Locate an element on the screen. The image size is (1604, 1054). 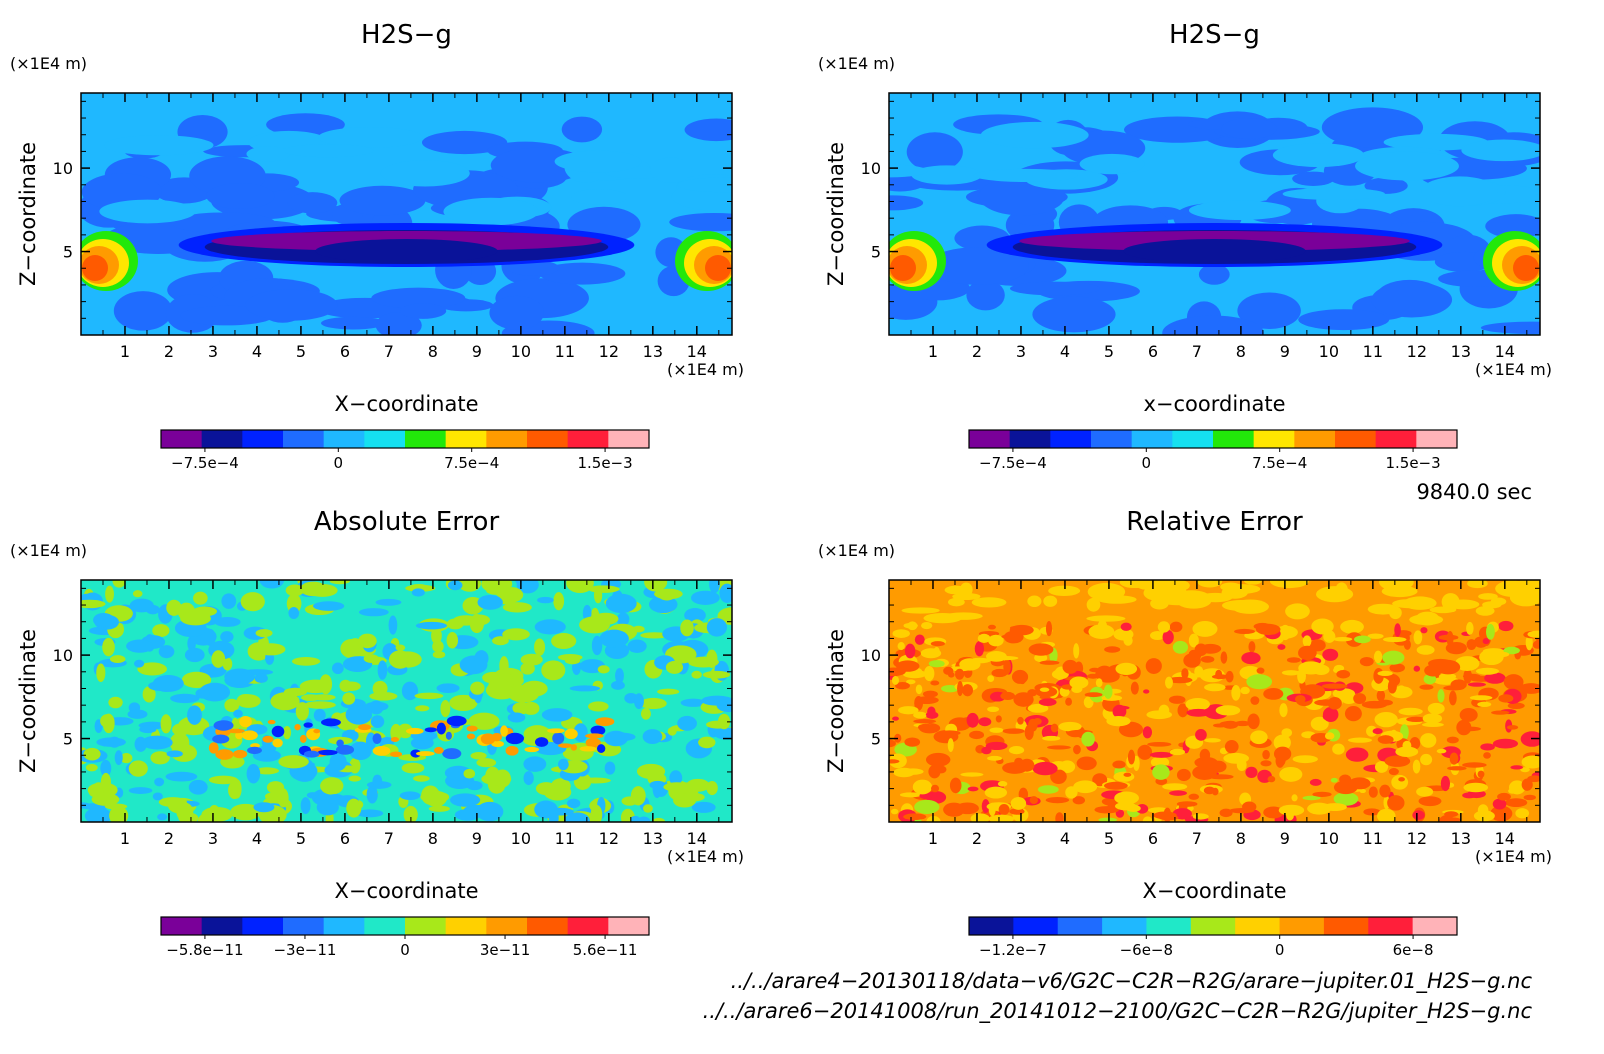
colorbar-label: 3e−11 is located at coordinates (505, 950).